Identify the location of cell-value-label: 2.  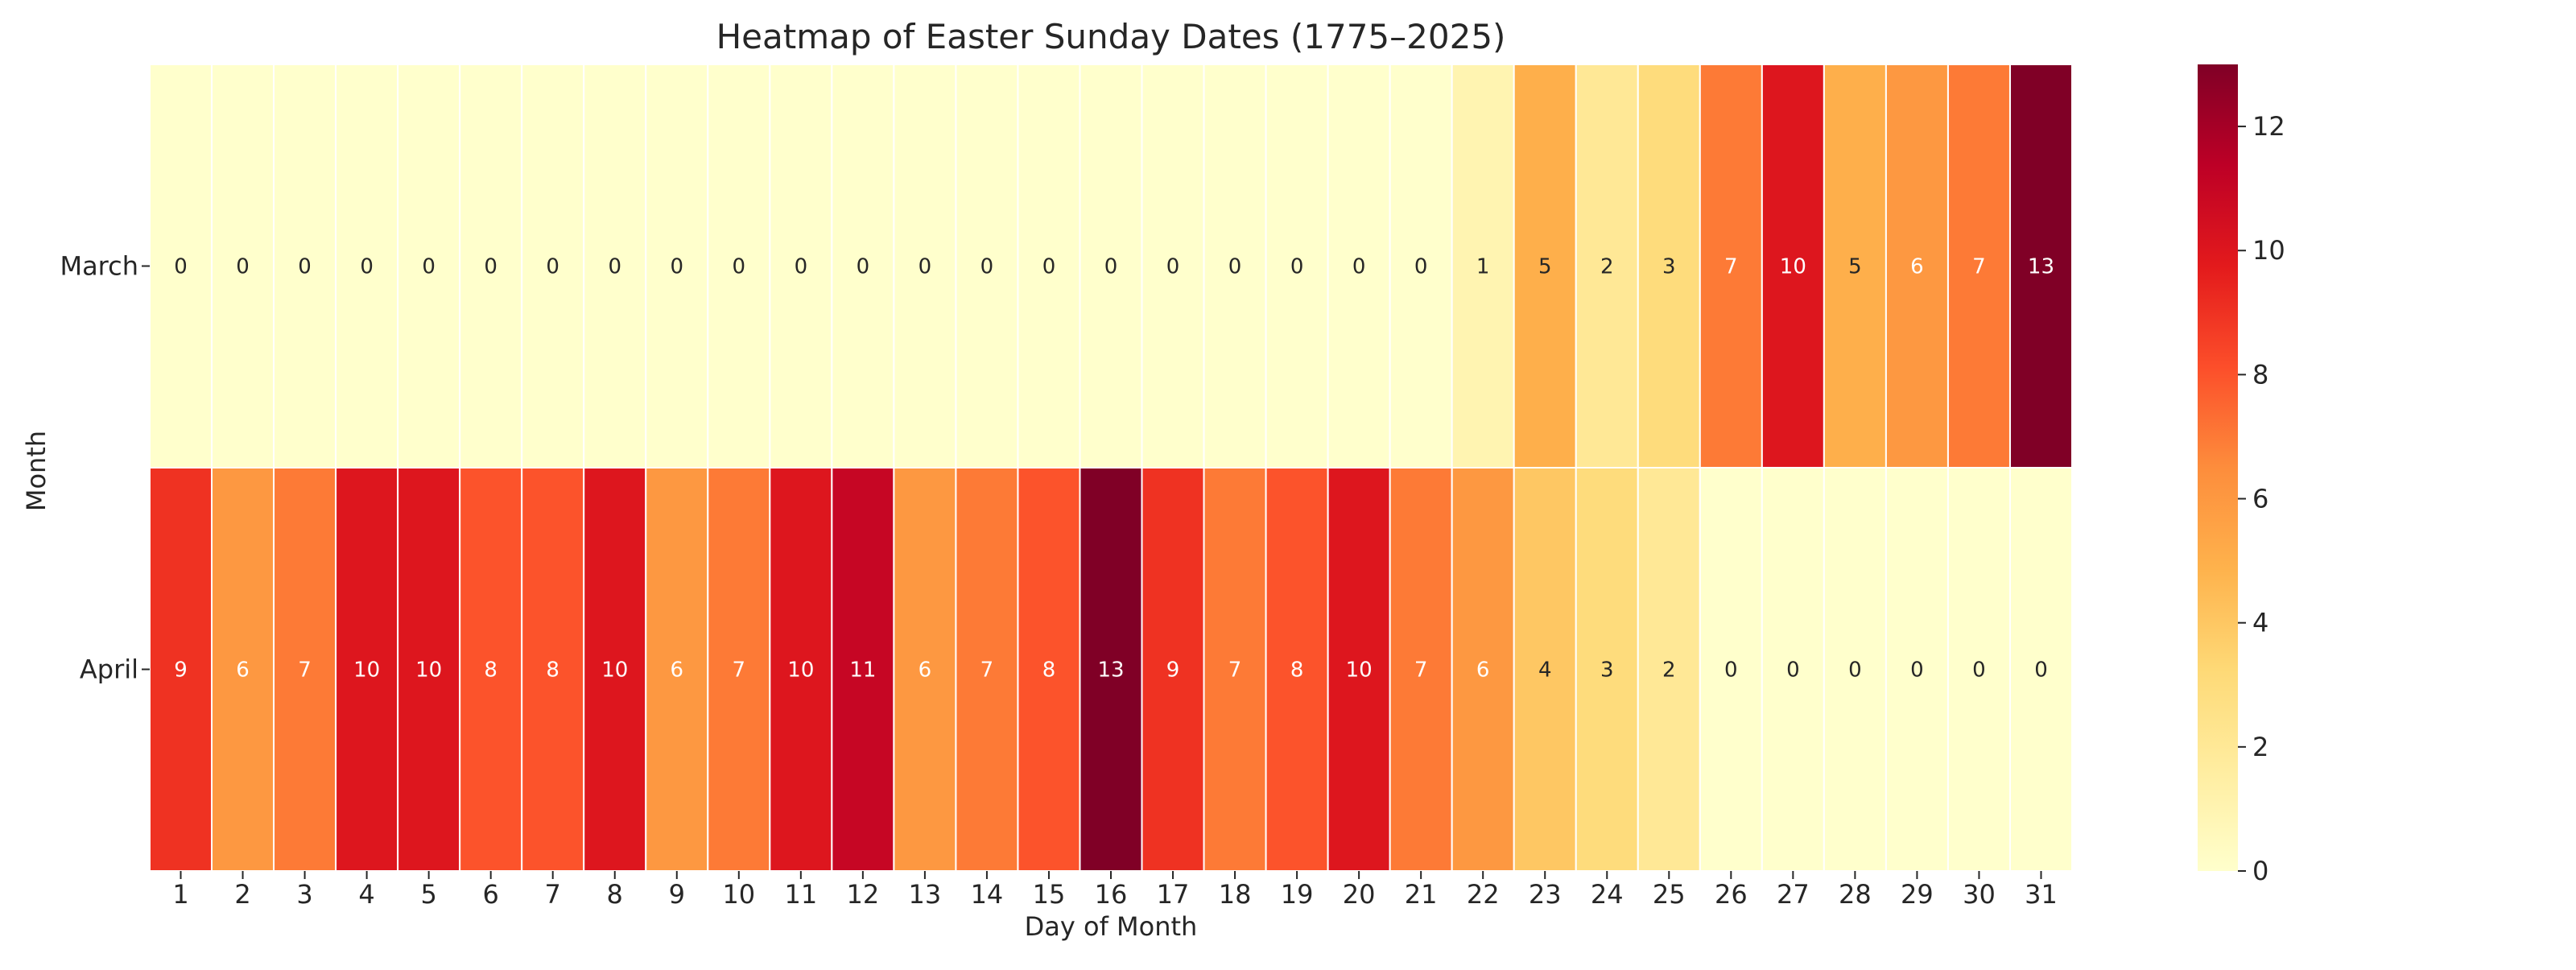
(1607, 267).